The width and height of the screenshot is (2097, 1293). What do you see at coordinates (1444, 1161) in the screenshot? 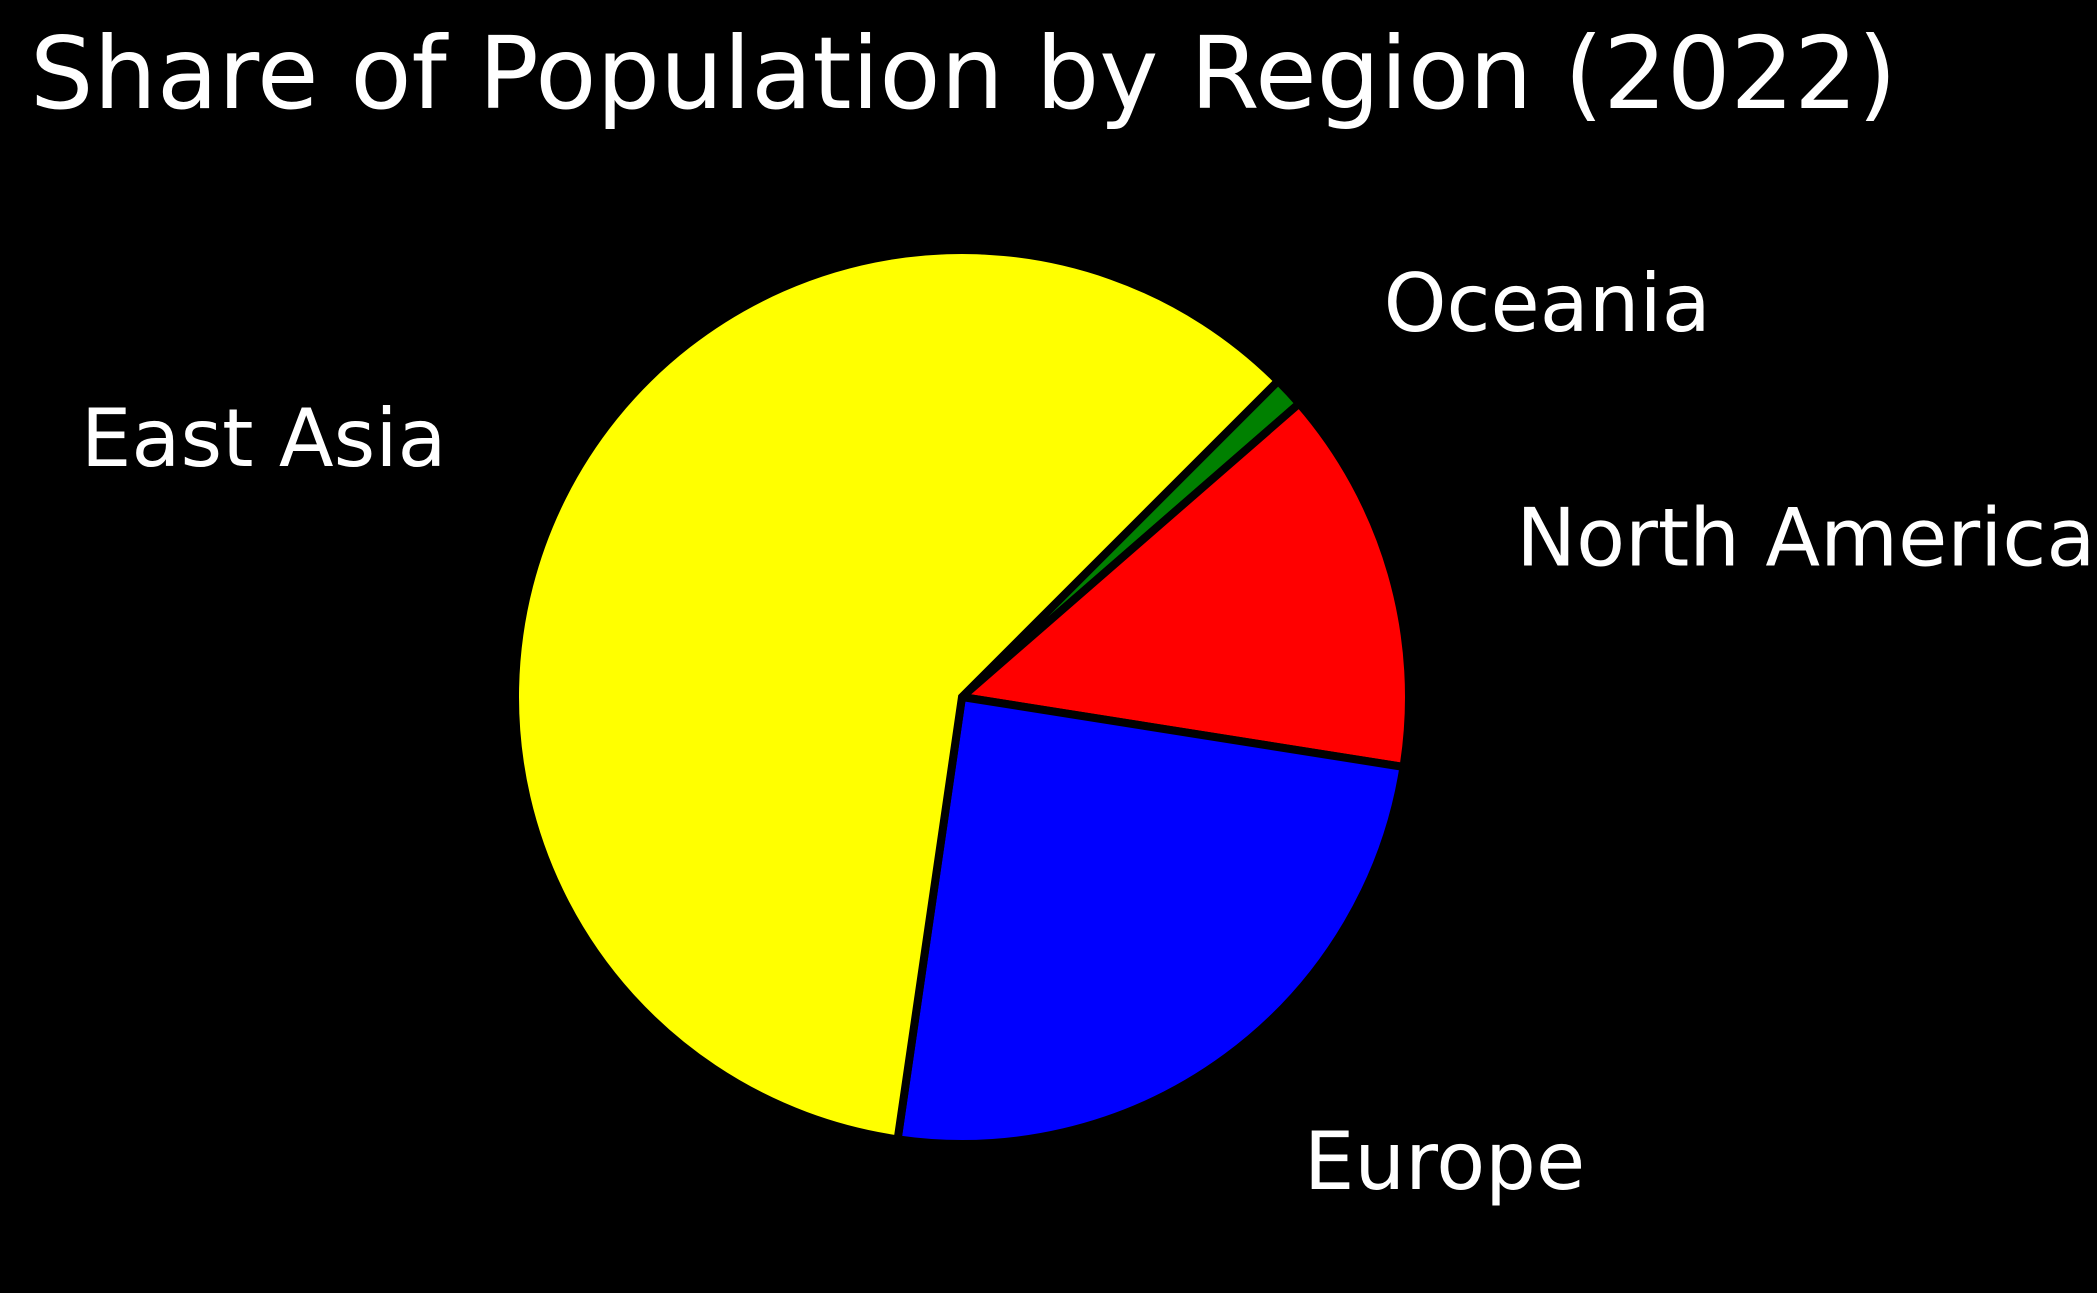
I see `pie-label-europe: Europe` at bounding box center [1444, 1161].